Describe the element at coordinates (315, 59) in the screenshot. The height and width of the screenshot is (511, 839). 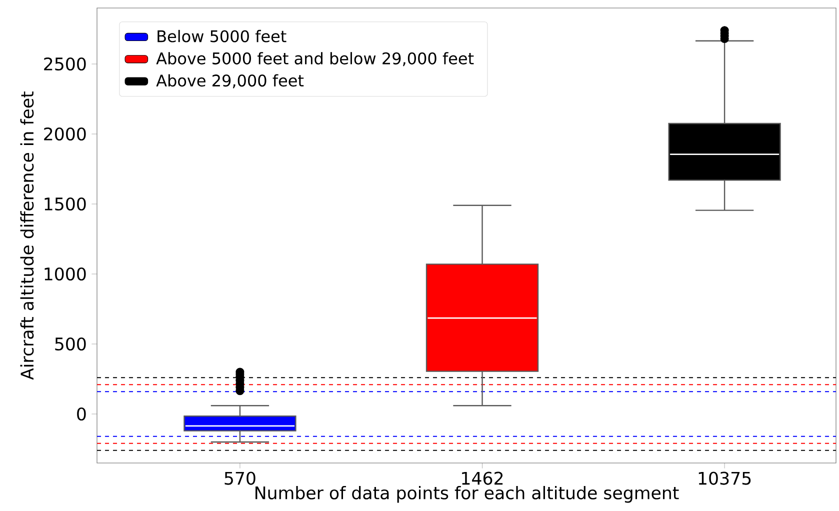
I see `legend-label: Above 5000 feet and below 29,000 feet` at that location.